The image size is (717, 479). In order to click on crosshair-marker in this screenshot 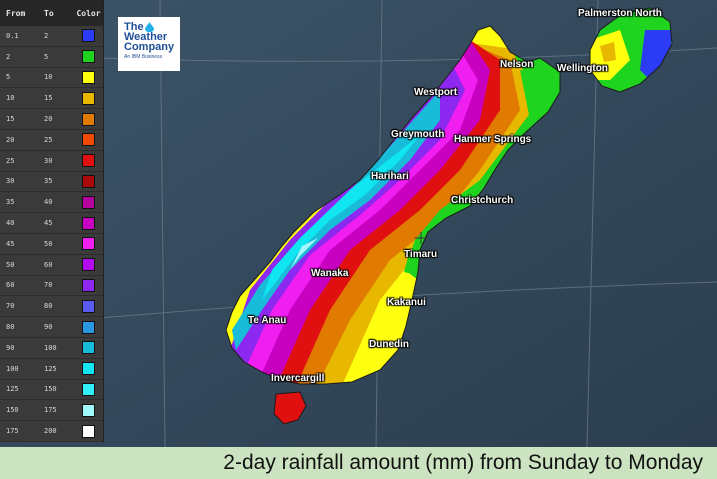, I will do `click(421, 238)`.